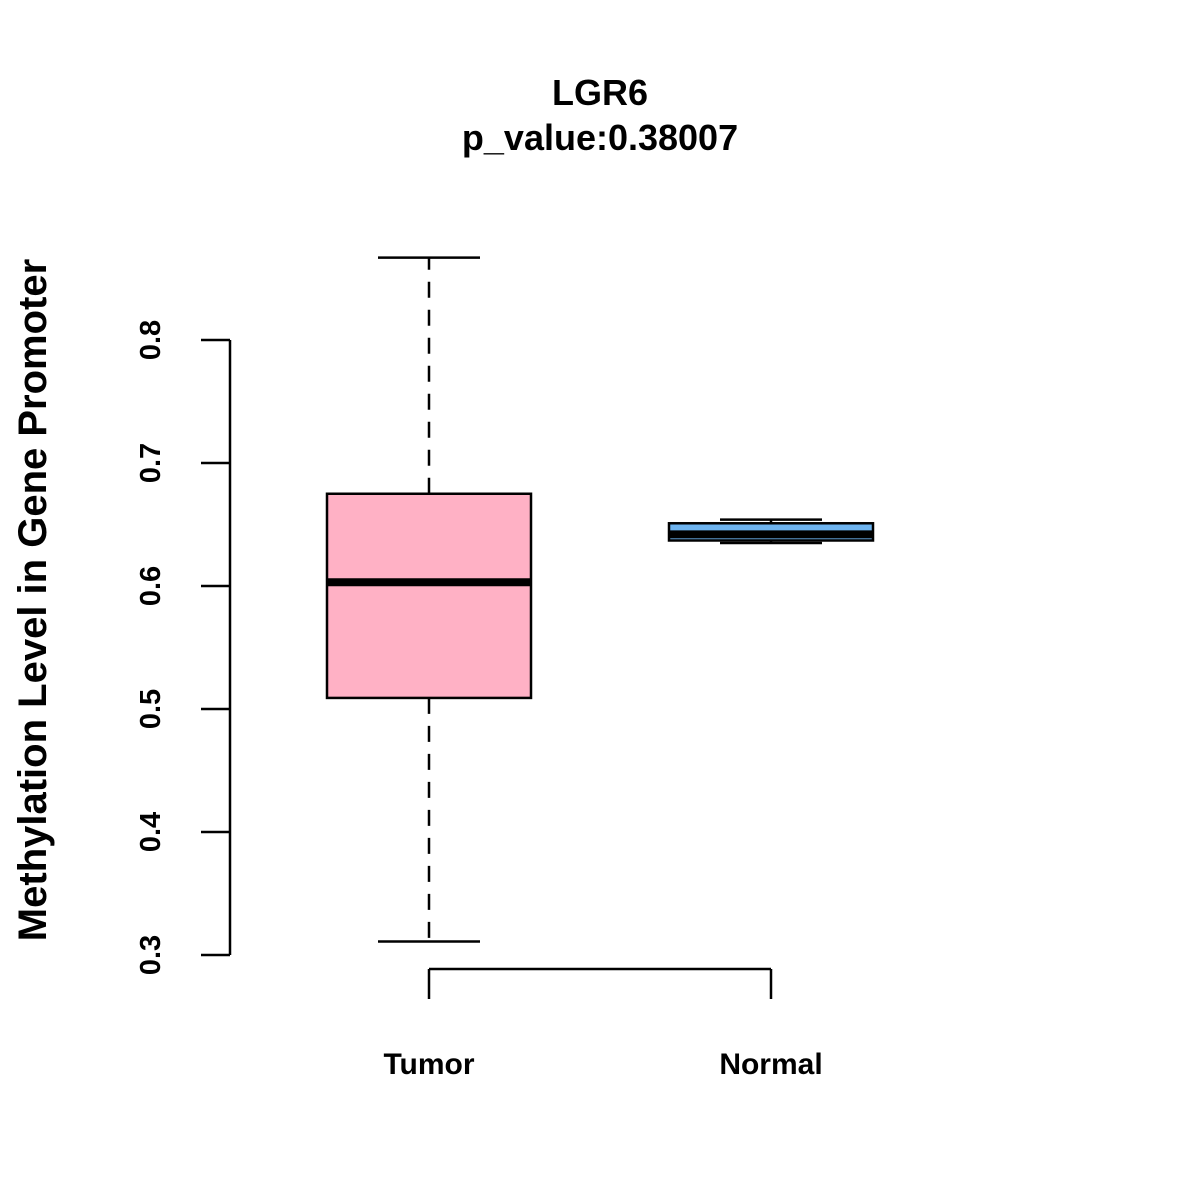  I want to click on x-axis: Tumor Normal, so click(603, 1024).